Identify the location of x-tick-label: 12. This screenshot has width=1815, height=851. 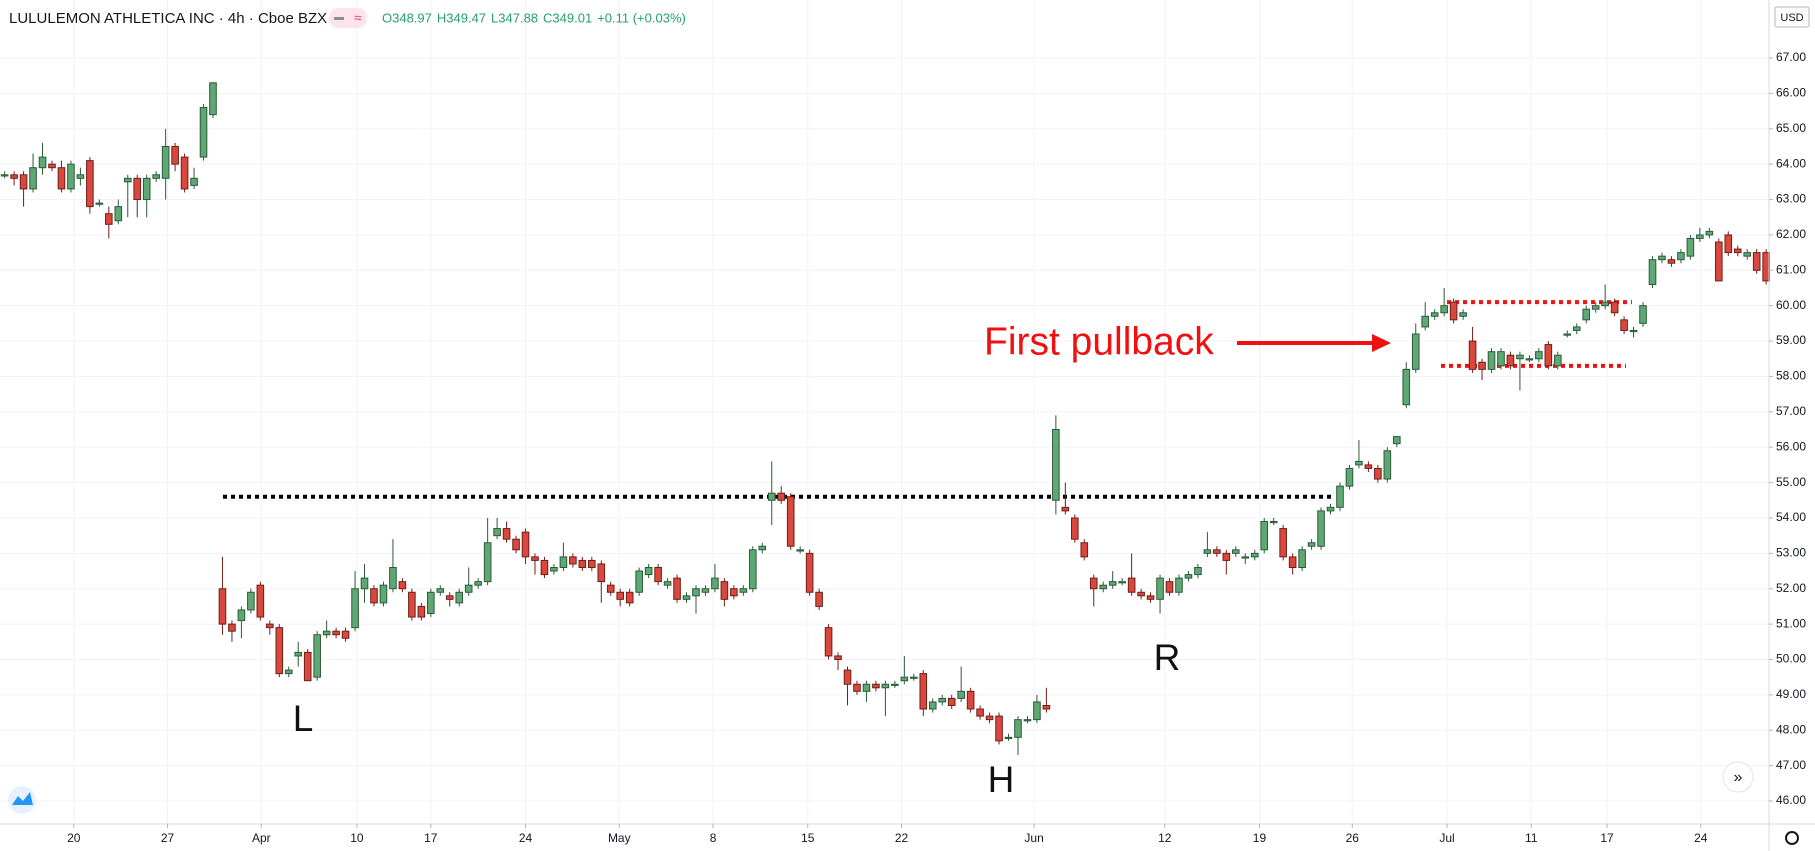
(1165, 838).